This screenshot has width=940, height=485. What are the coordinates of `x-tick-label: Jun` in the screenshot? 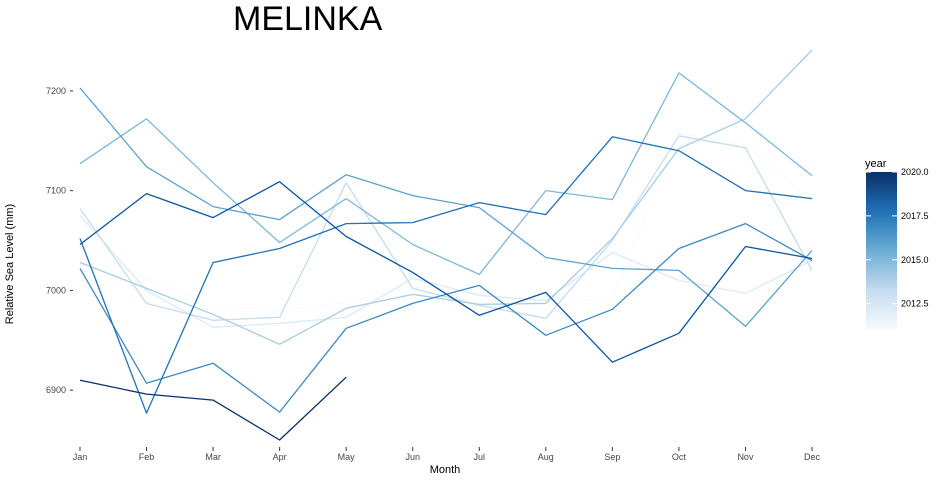 It's located at (412, 457).